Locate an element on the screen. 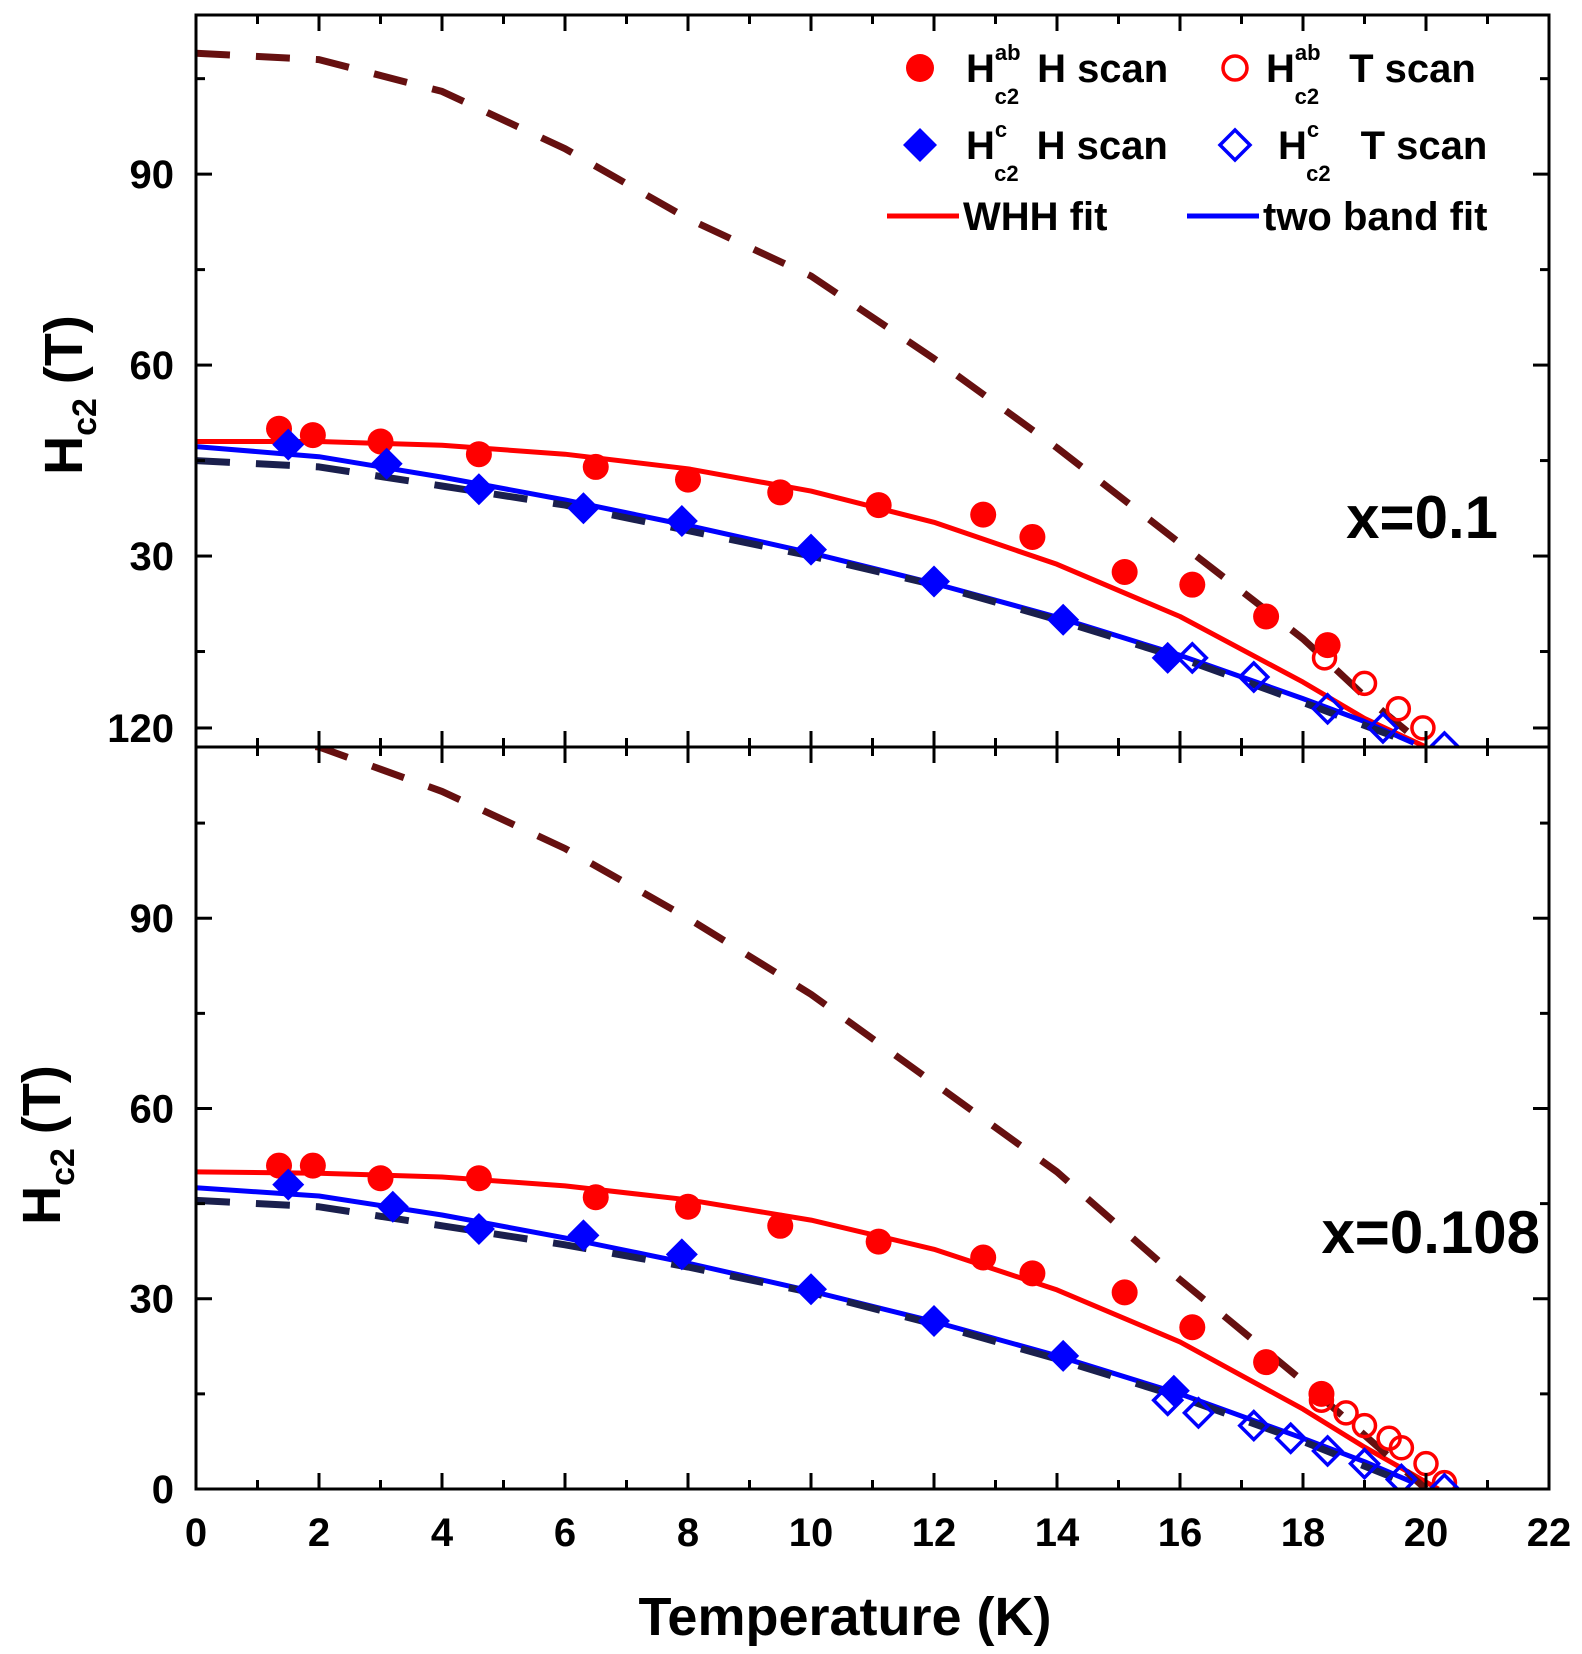 This screenshot has width=1582, height=1654. legend-label: WHH fit is located at coordinates (1035, 217).